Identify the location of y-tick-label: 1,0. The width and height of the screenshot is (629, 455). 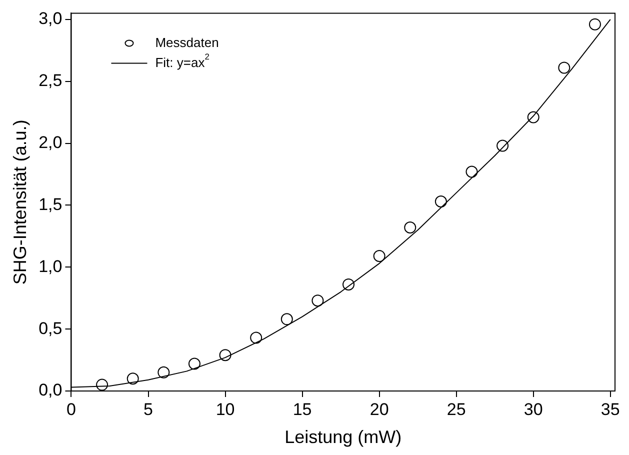
(50, 266).